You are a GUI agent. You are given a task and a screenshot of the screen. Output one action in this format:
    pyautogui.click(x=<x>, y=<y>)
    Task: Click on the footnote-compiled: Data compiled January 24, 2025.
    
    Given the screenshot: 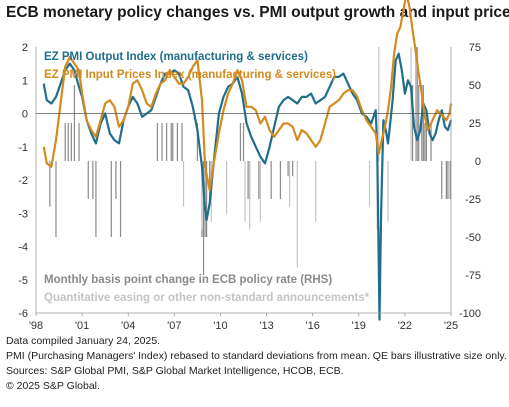 What is the action you would take?
    pyautogui.click(x=83, y=341)
    